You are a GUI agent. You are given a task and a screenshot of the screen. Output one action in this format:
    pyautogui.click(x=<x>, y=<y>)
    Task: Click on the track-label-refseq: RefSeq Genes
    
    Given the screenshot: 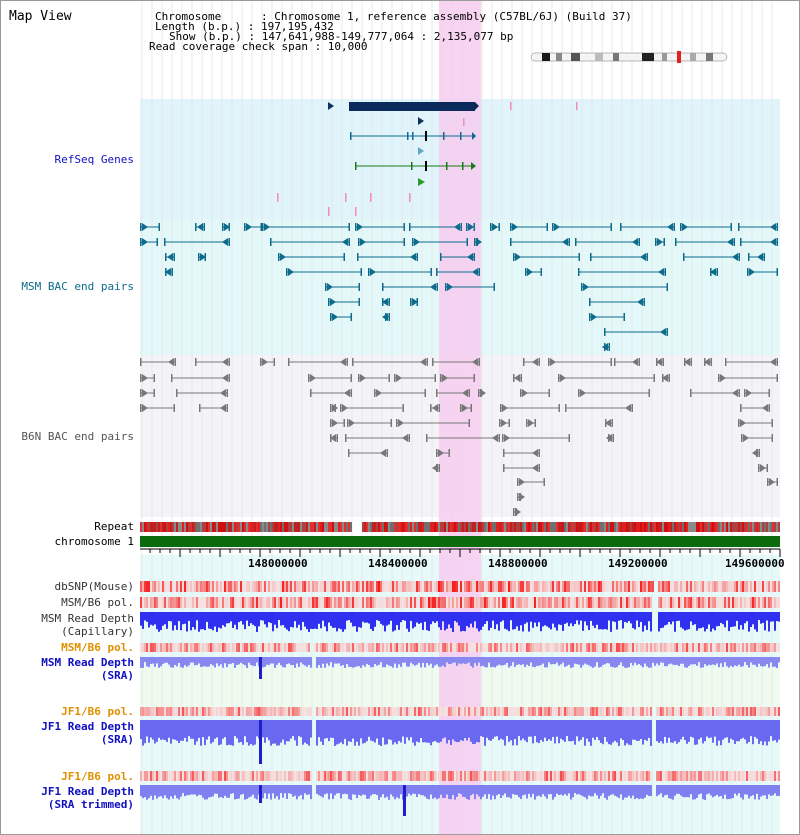 What is the action you would take?
    pyautogui.click(x=94, y=159)
    